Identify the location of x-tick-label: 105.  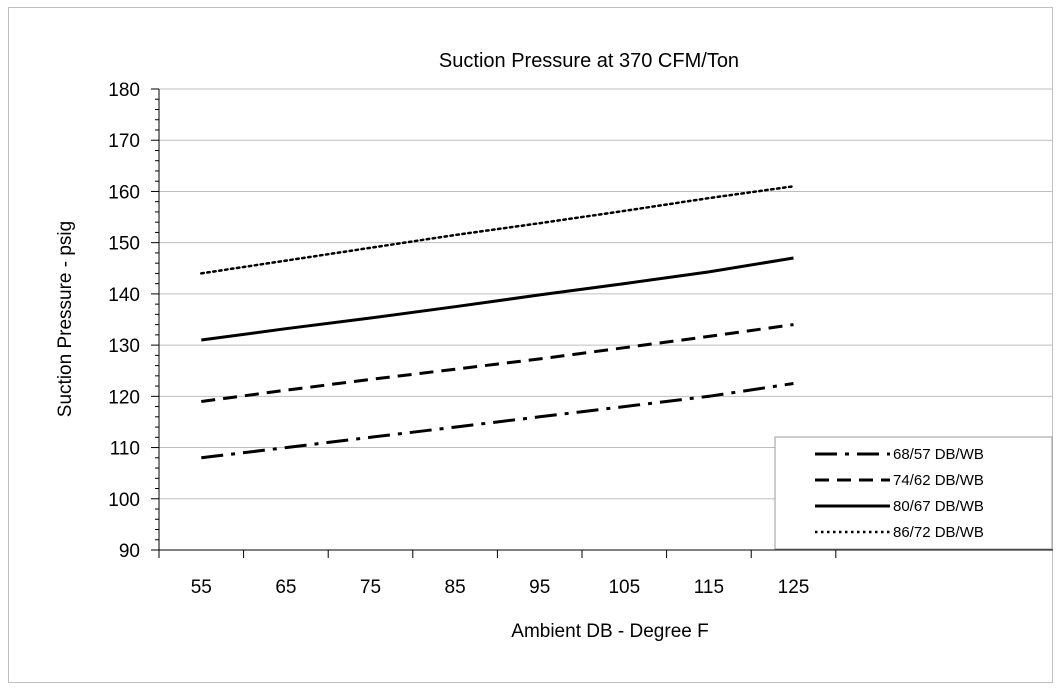
(624, 587).